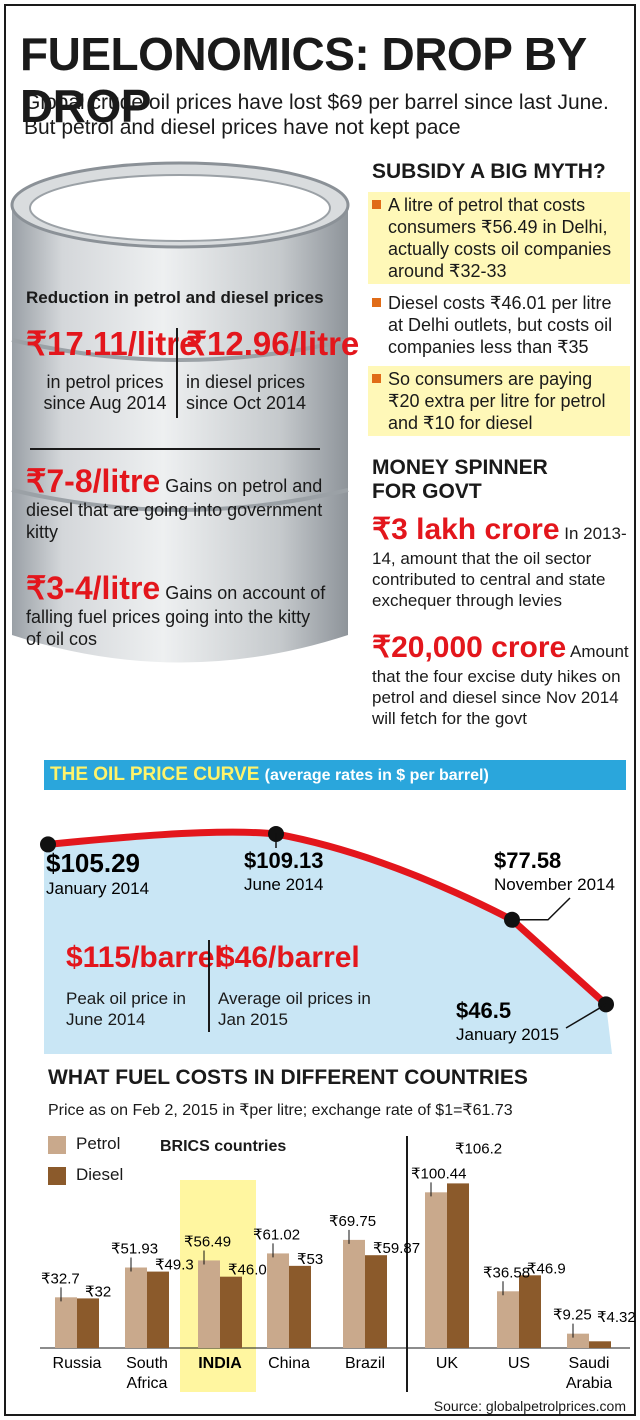 This screenshot has height=1420, width=640. Describe the element at coordinates (572, 1315) in the screenshot. I see `bar-petrol-label: ₹9.25` at that location.